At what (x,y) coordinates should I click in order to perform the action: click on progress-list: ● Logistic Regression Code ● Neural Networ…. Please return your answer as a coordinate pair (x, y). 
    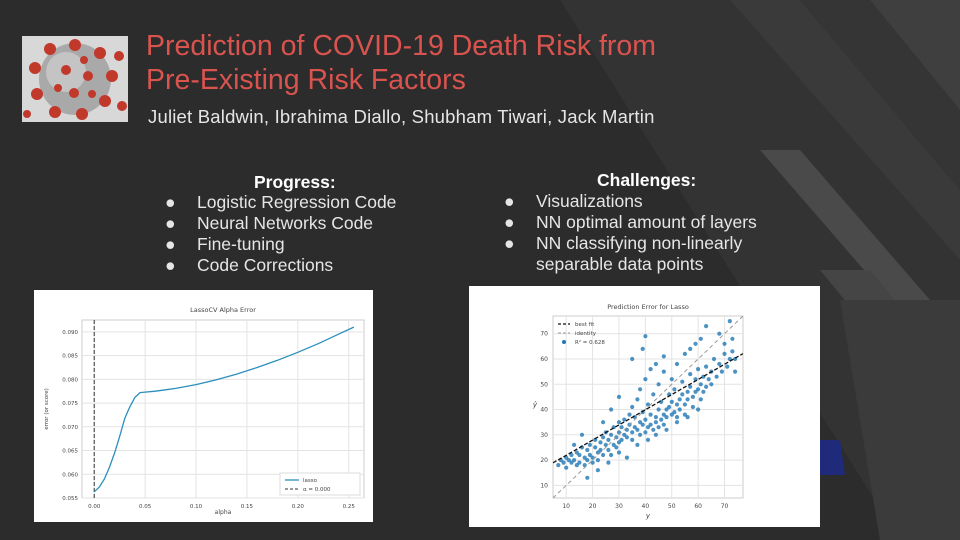
    Looking at the image, I should click on (280, 234).